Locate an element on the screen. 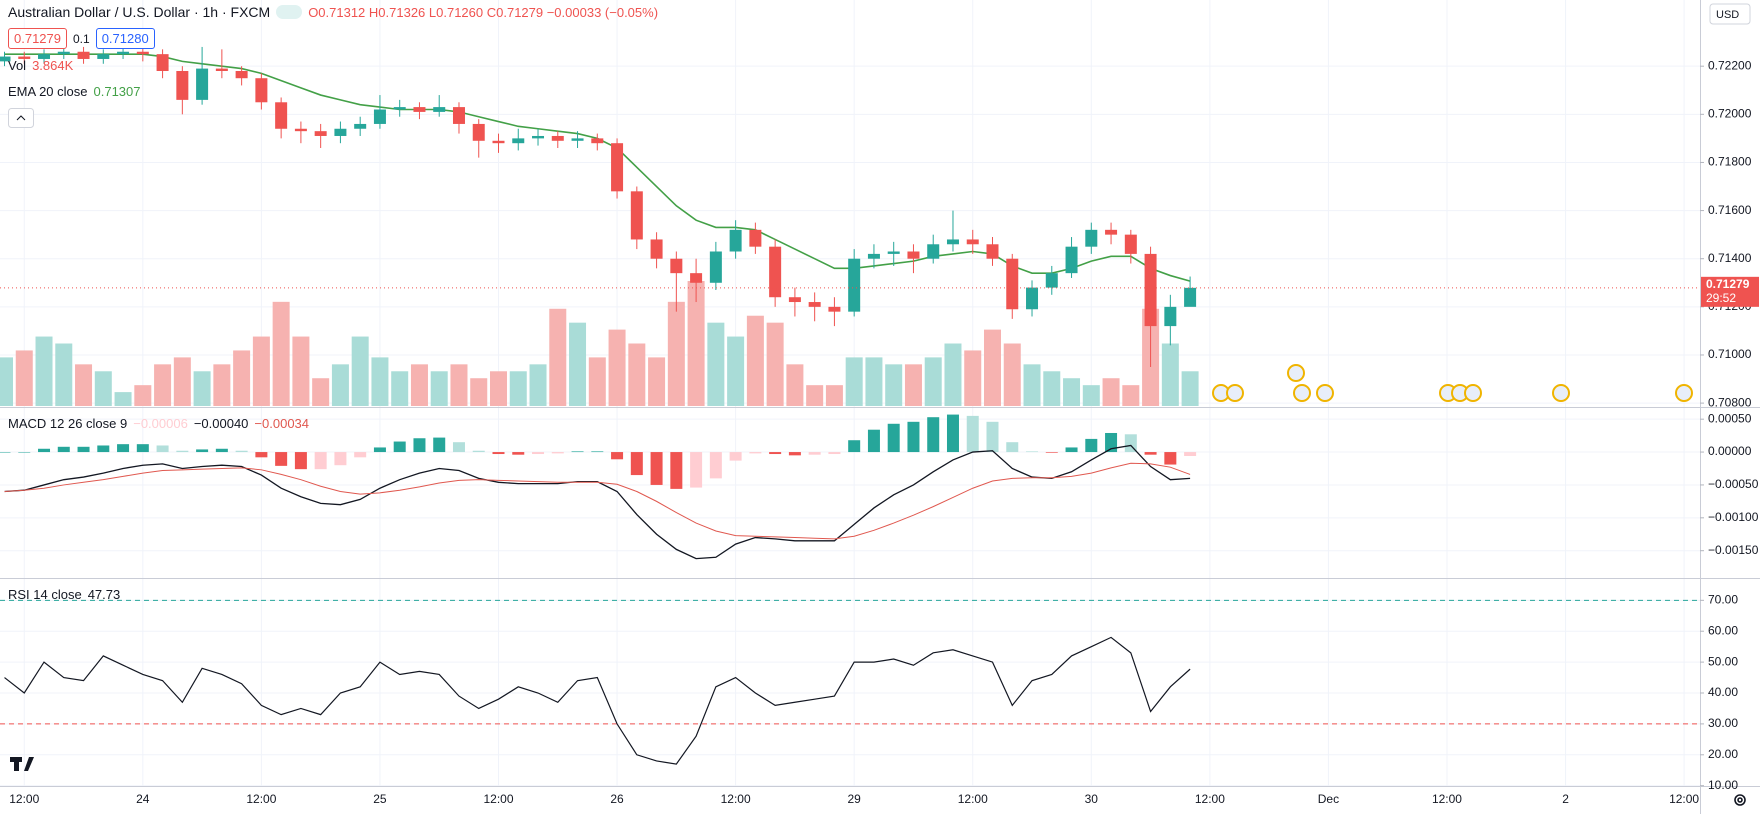  macd-signal-value: −0.00034 is located at coordinates (282, 423).